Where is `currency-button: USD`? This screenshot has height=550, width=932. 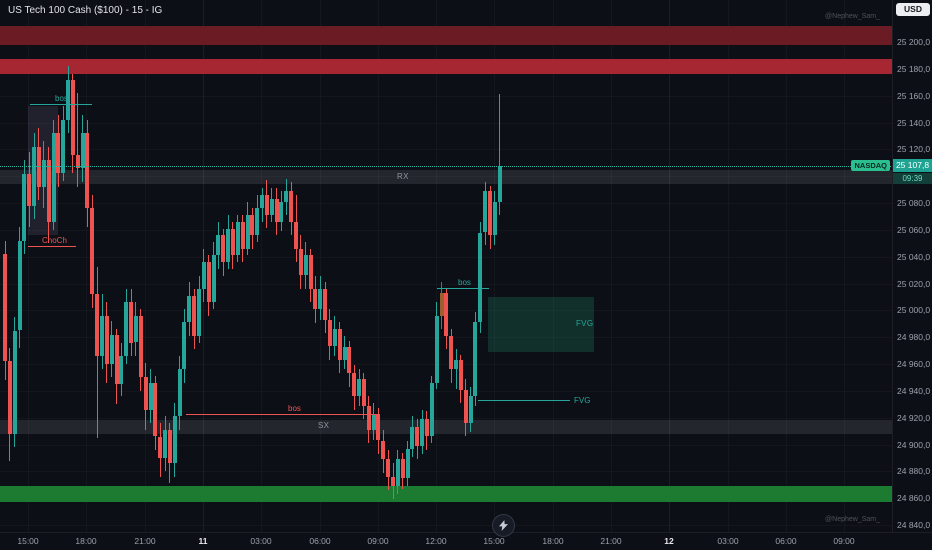 currency-button: USD is located at coordinates (913, 9).